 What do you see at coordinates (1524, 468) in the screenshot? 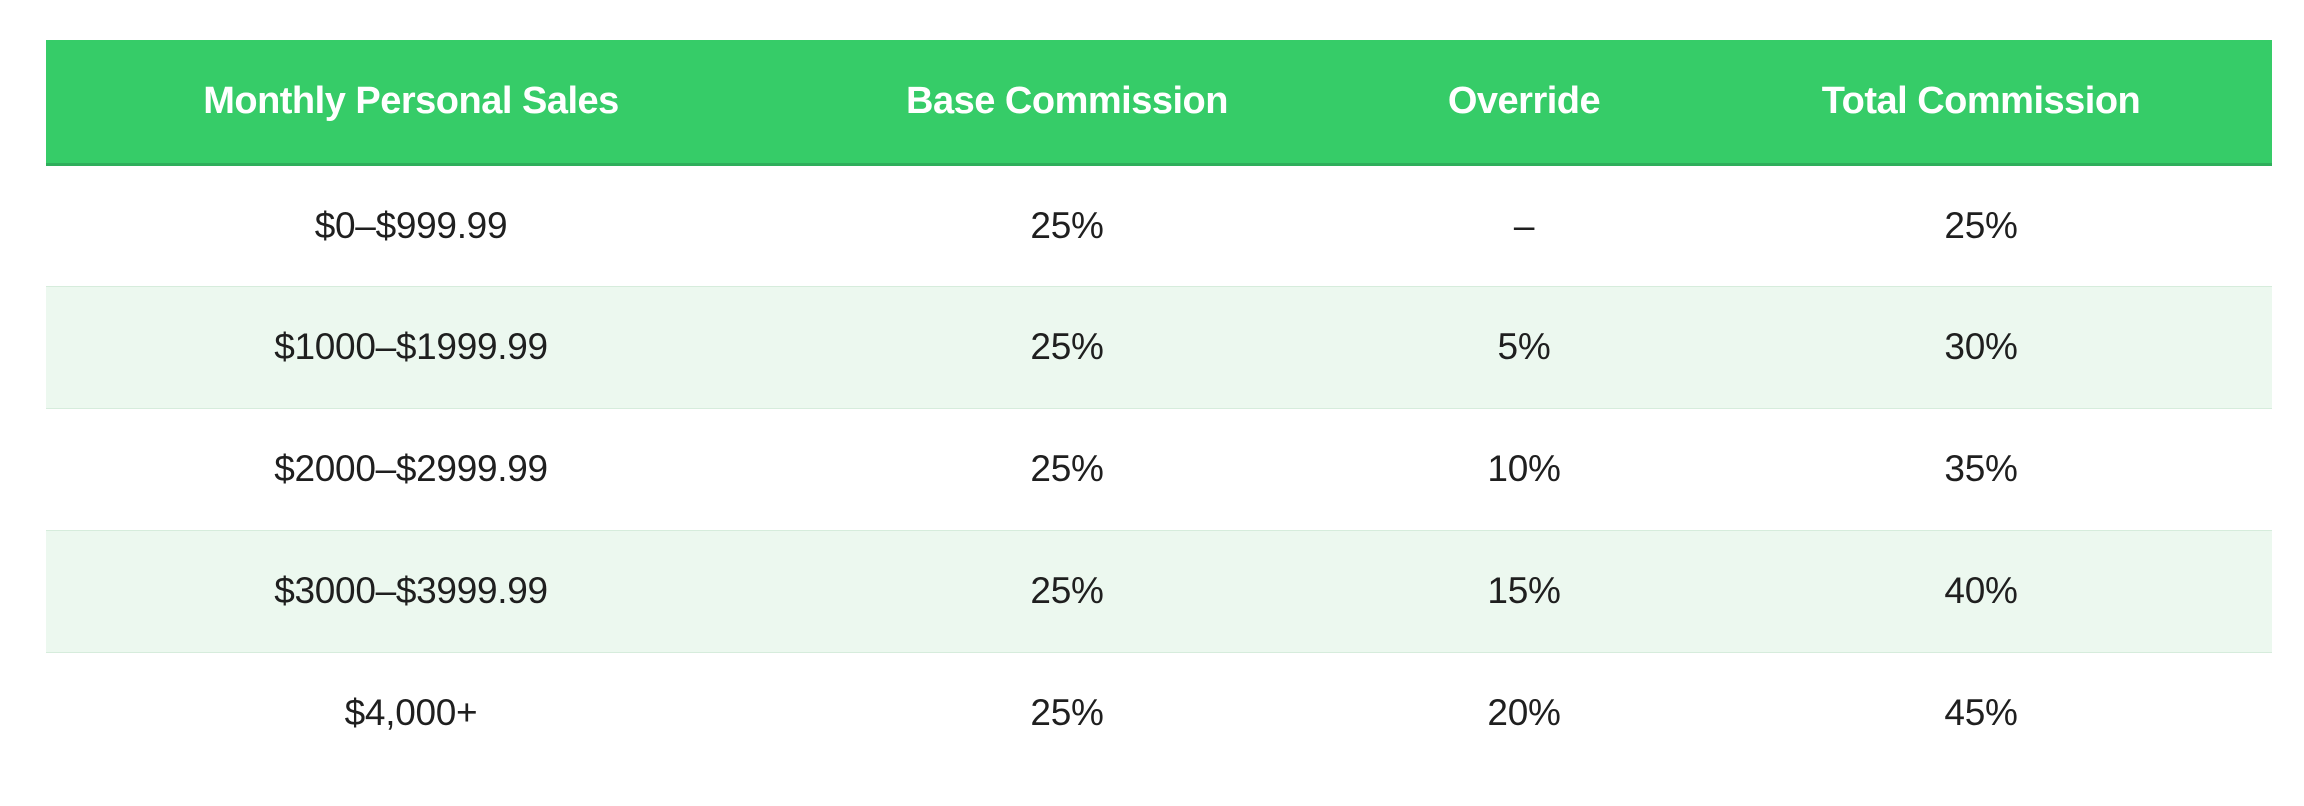
I see `cell-override: 10%` at bounding box center [1524, 468].